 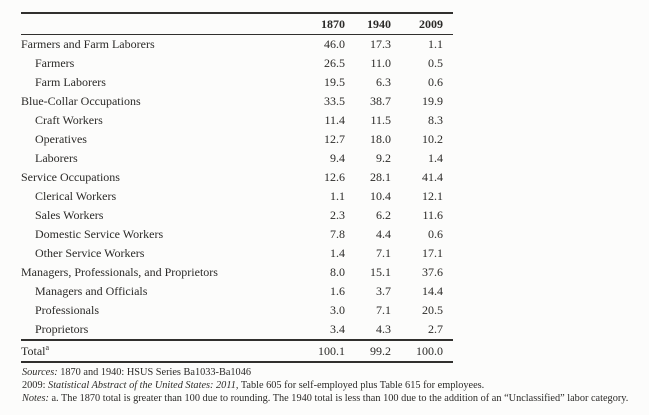 I want to click on total-label: Totala, so click(x=35, y=350).